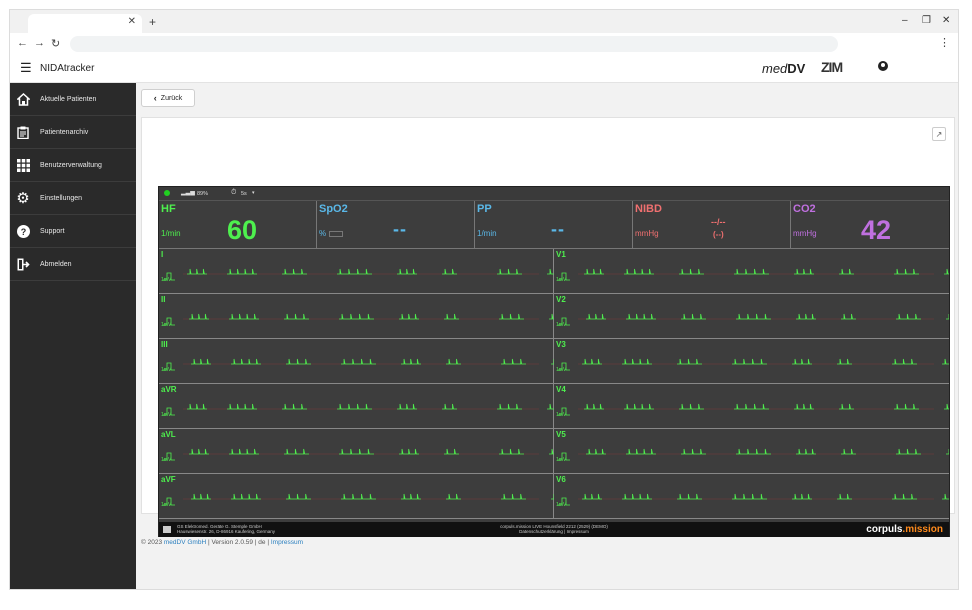 This screenshot has height=610, width=972. I want to click on signal-strength: 89%, so click(203, 194).